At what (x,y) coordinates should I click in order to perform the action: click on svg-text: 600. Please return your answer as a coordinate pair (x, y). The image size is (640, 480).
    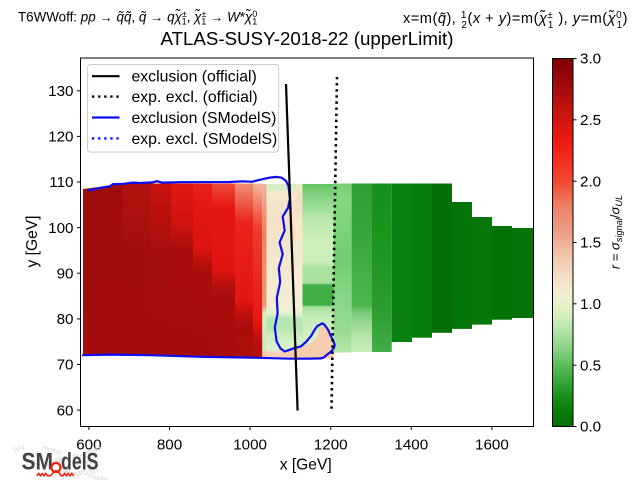
    Looking at the image, I should click on (88, 444).